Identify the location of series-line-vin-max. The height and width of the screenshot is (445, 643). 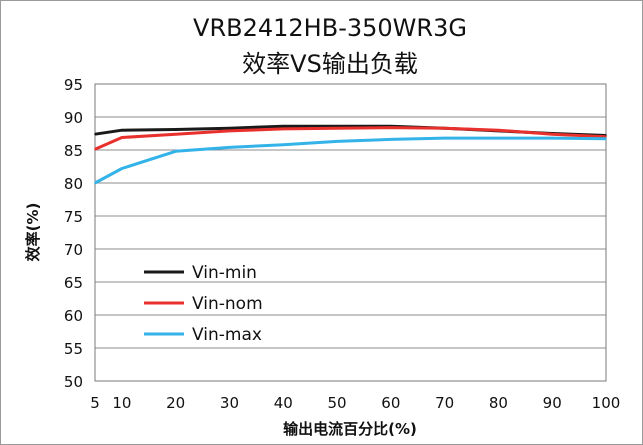
(350, 160).